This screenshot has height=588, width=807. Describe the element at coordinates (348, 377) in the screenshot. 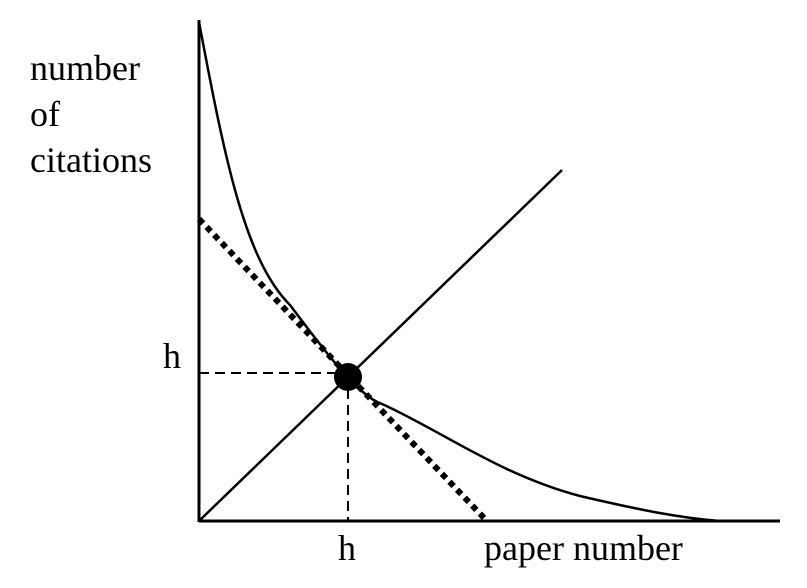

I see `h-index-point` at that location.